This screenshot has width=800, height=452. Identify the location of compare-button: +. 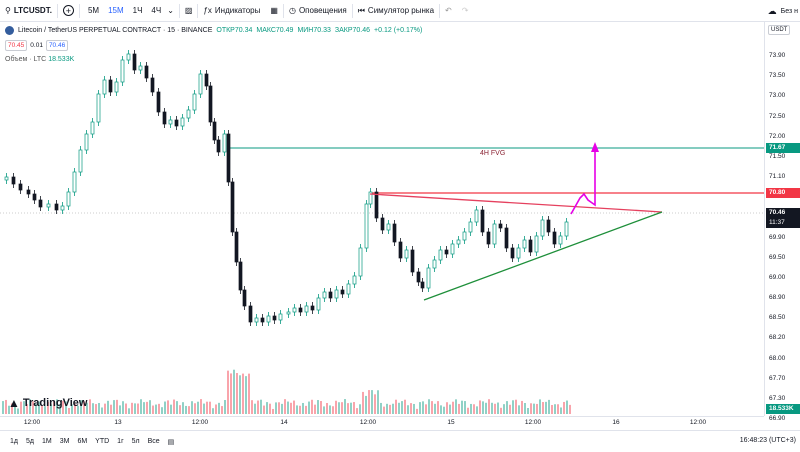
(68, 11).